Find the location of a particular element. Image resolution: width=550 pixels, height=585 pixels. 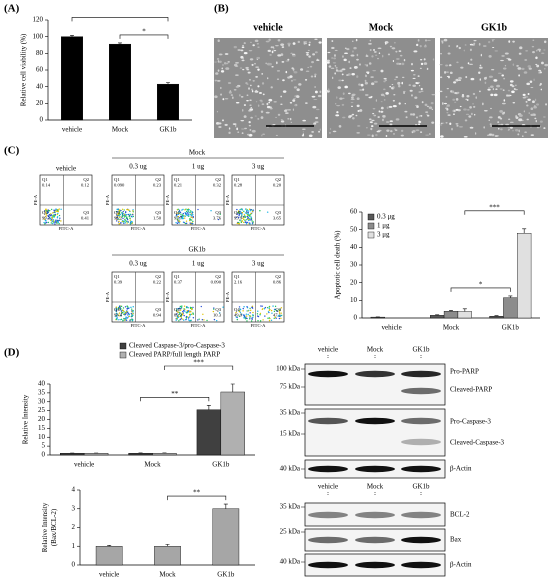

quadrant-label: Q4 is located at coordinates (45, 212).